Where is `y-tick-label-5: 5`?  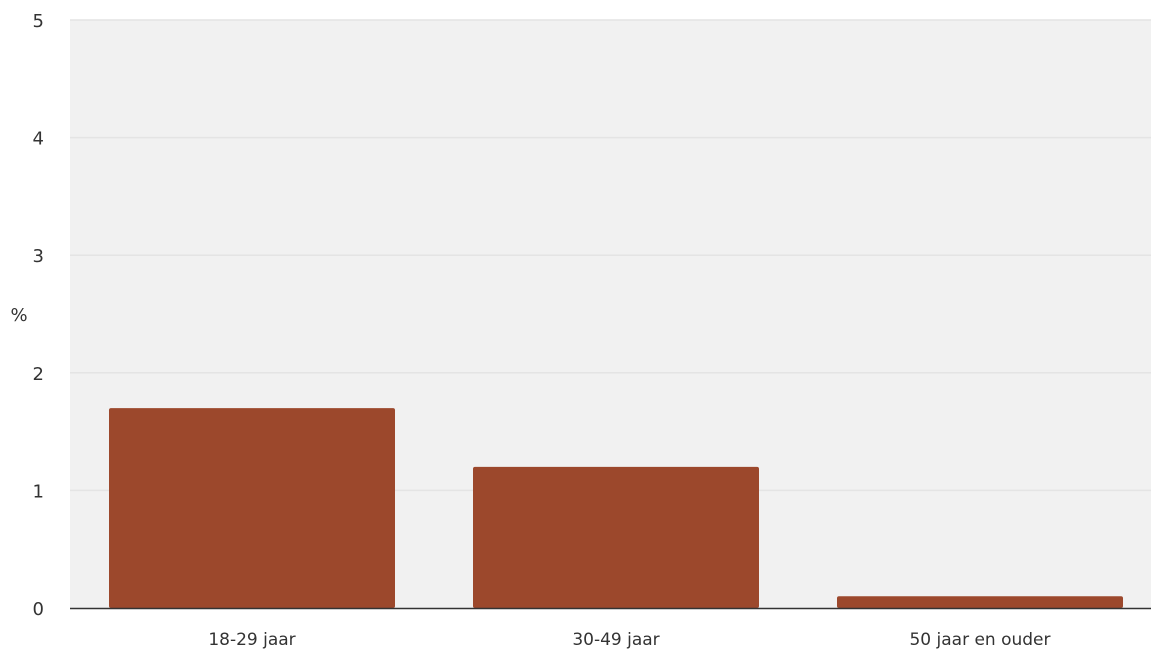
y-tick-label-5: 5 is located at coordinates (38, 21).